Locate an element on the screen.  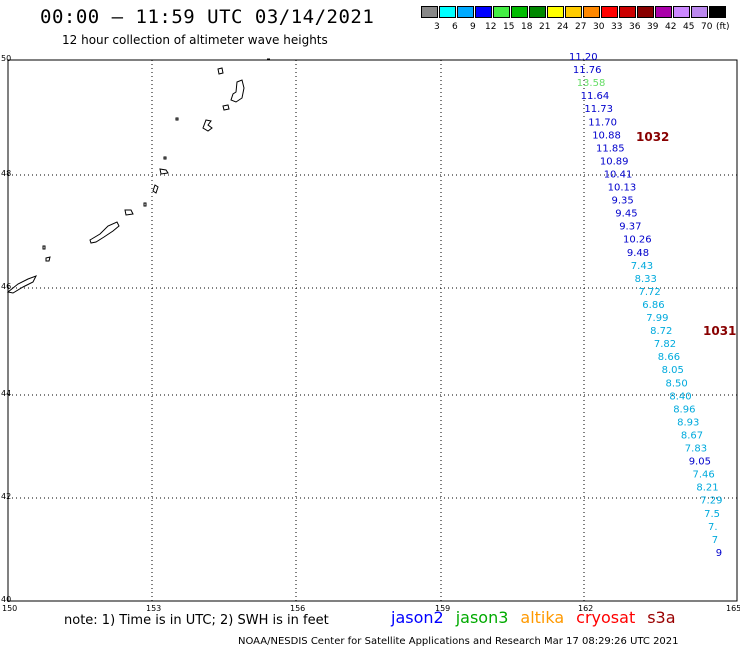
longitude-label: 162 is located at coordinates (585, 608).